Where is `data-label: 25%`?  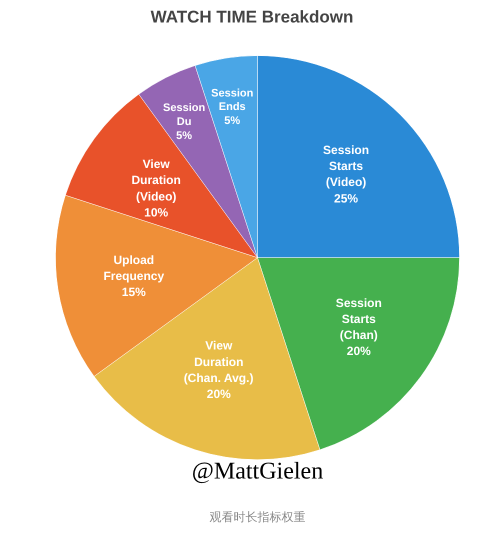
data-label: 25% is located at coordinates (346, 198).